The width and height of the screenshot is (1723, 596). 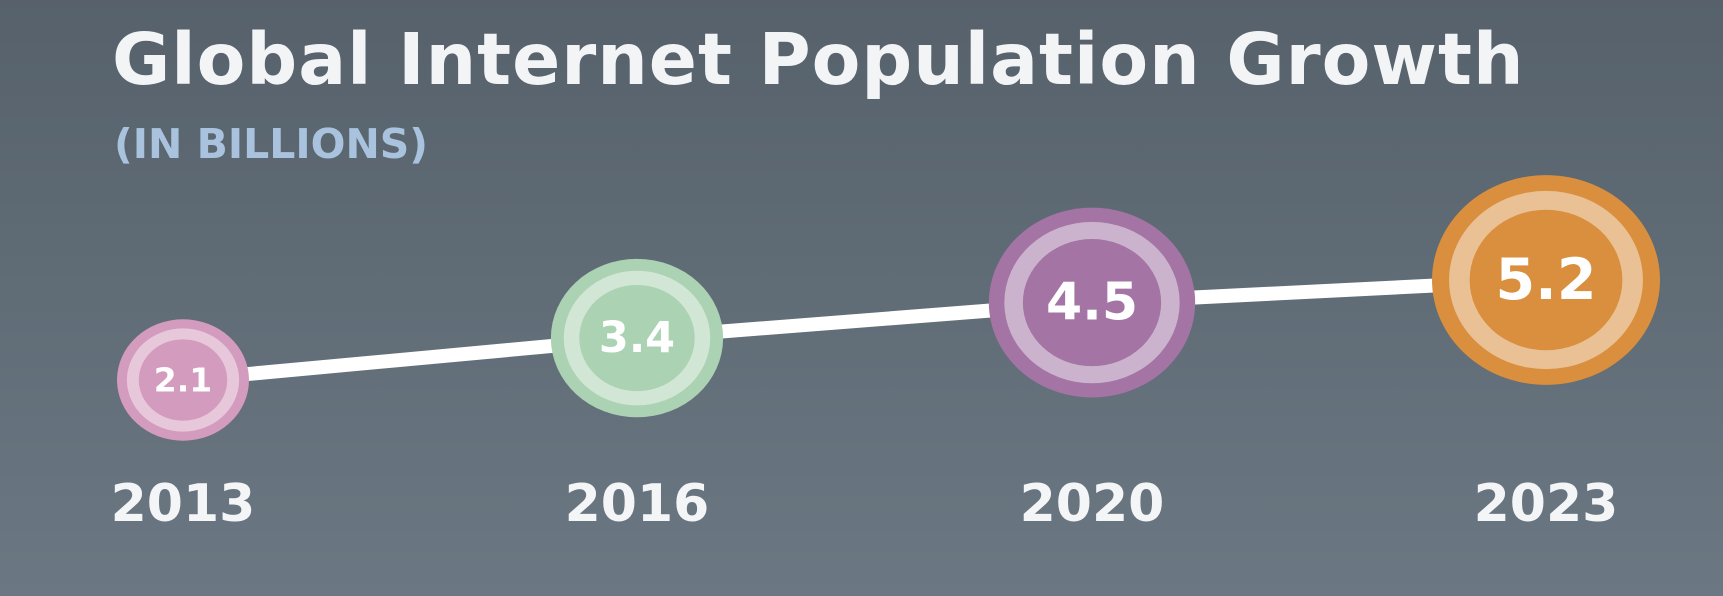 I want to click on data-label-2013: 2.1, so click(x=183, y=380).